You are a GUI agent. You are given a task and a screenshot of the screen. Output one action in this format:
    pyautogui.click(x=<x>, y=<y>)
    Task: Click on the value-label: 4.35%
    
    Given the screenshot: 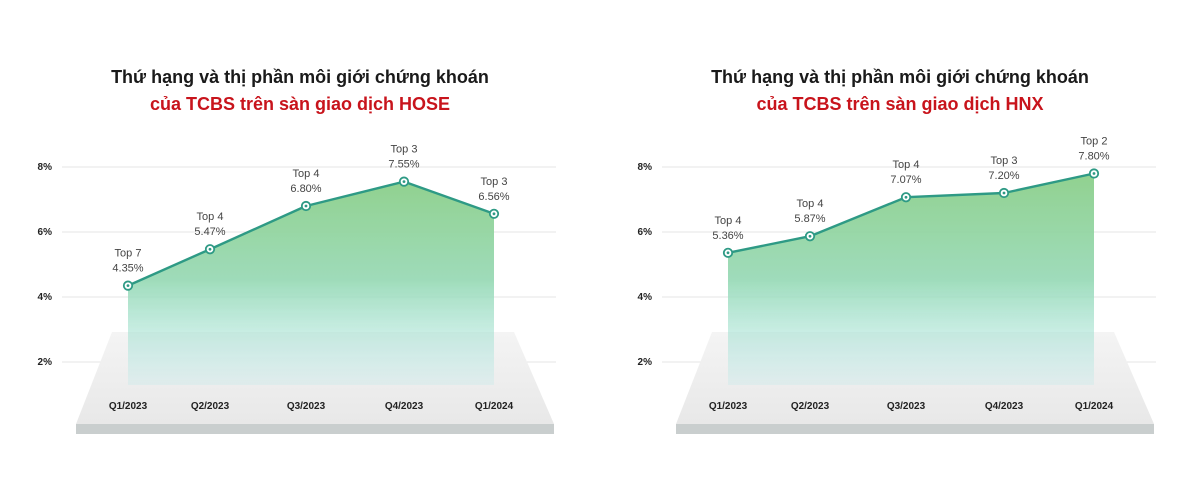 What is the action you would take?
    pyautogui.click(x=127, y=269)
    